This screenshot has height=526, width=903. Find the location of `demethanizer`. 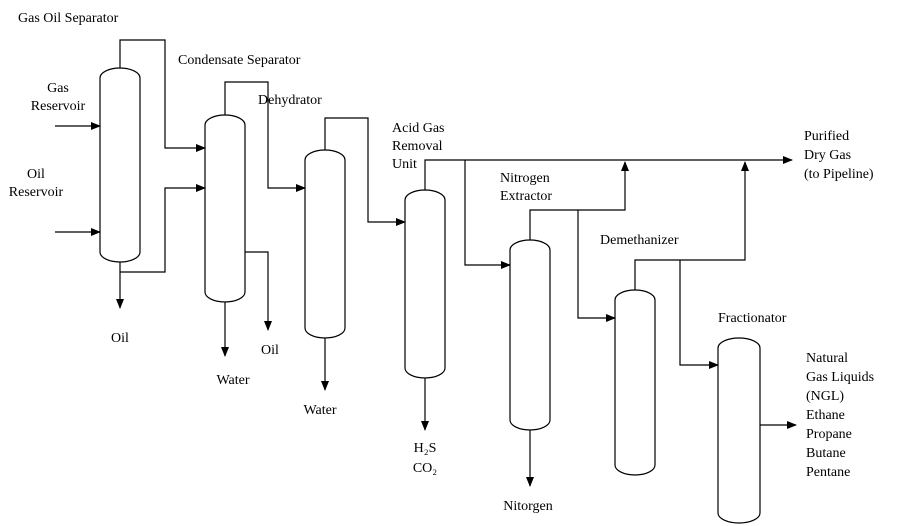

demethanizer is located at coordinates (635, 382).